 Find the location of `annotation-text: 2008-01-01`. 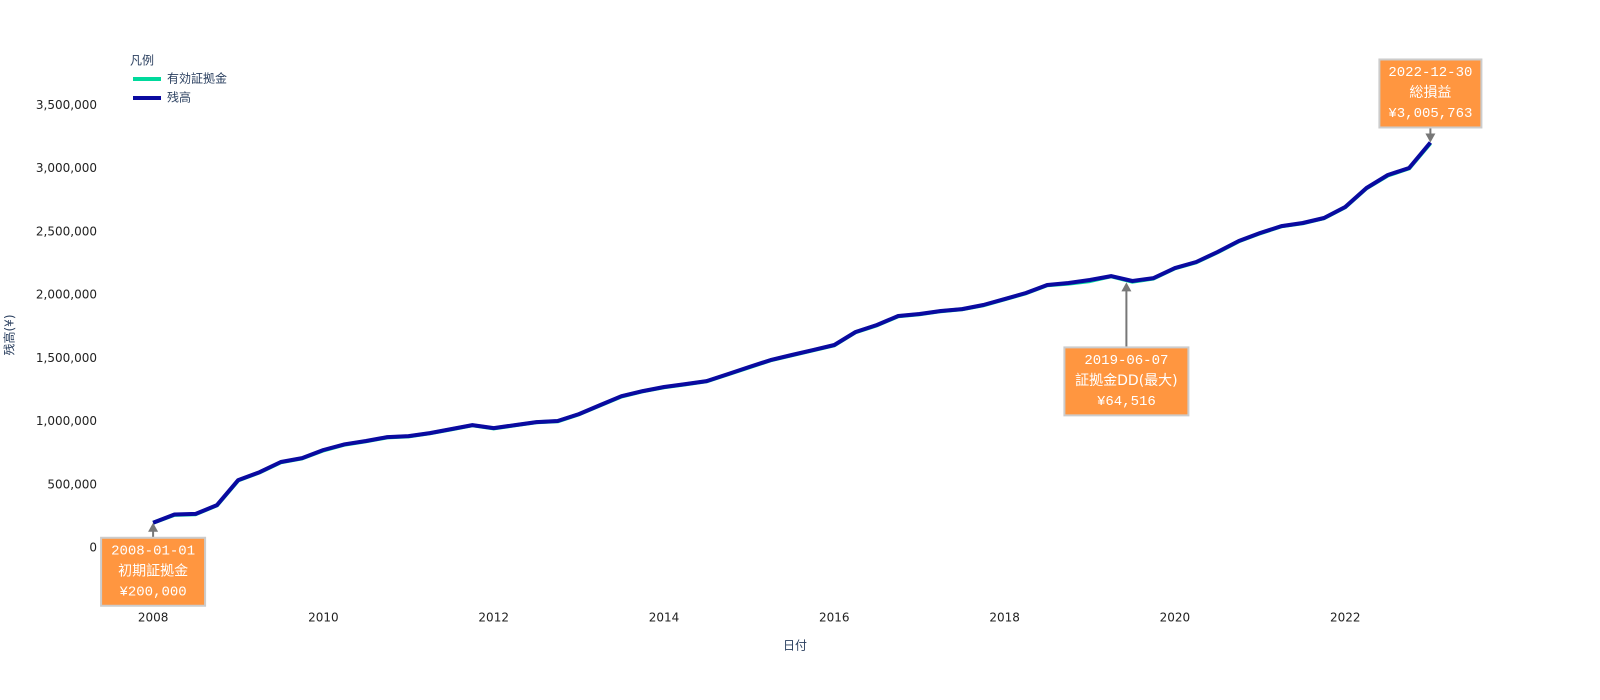

annotation-text: 2008-01-01 is located at coordinates (153, 551).